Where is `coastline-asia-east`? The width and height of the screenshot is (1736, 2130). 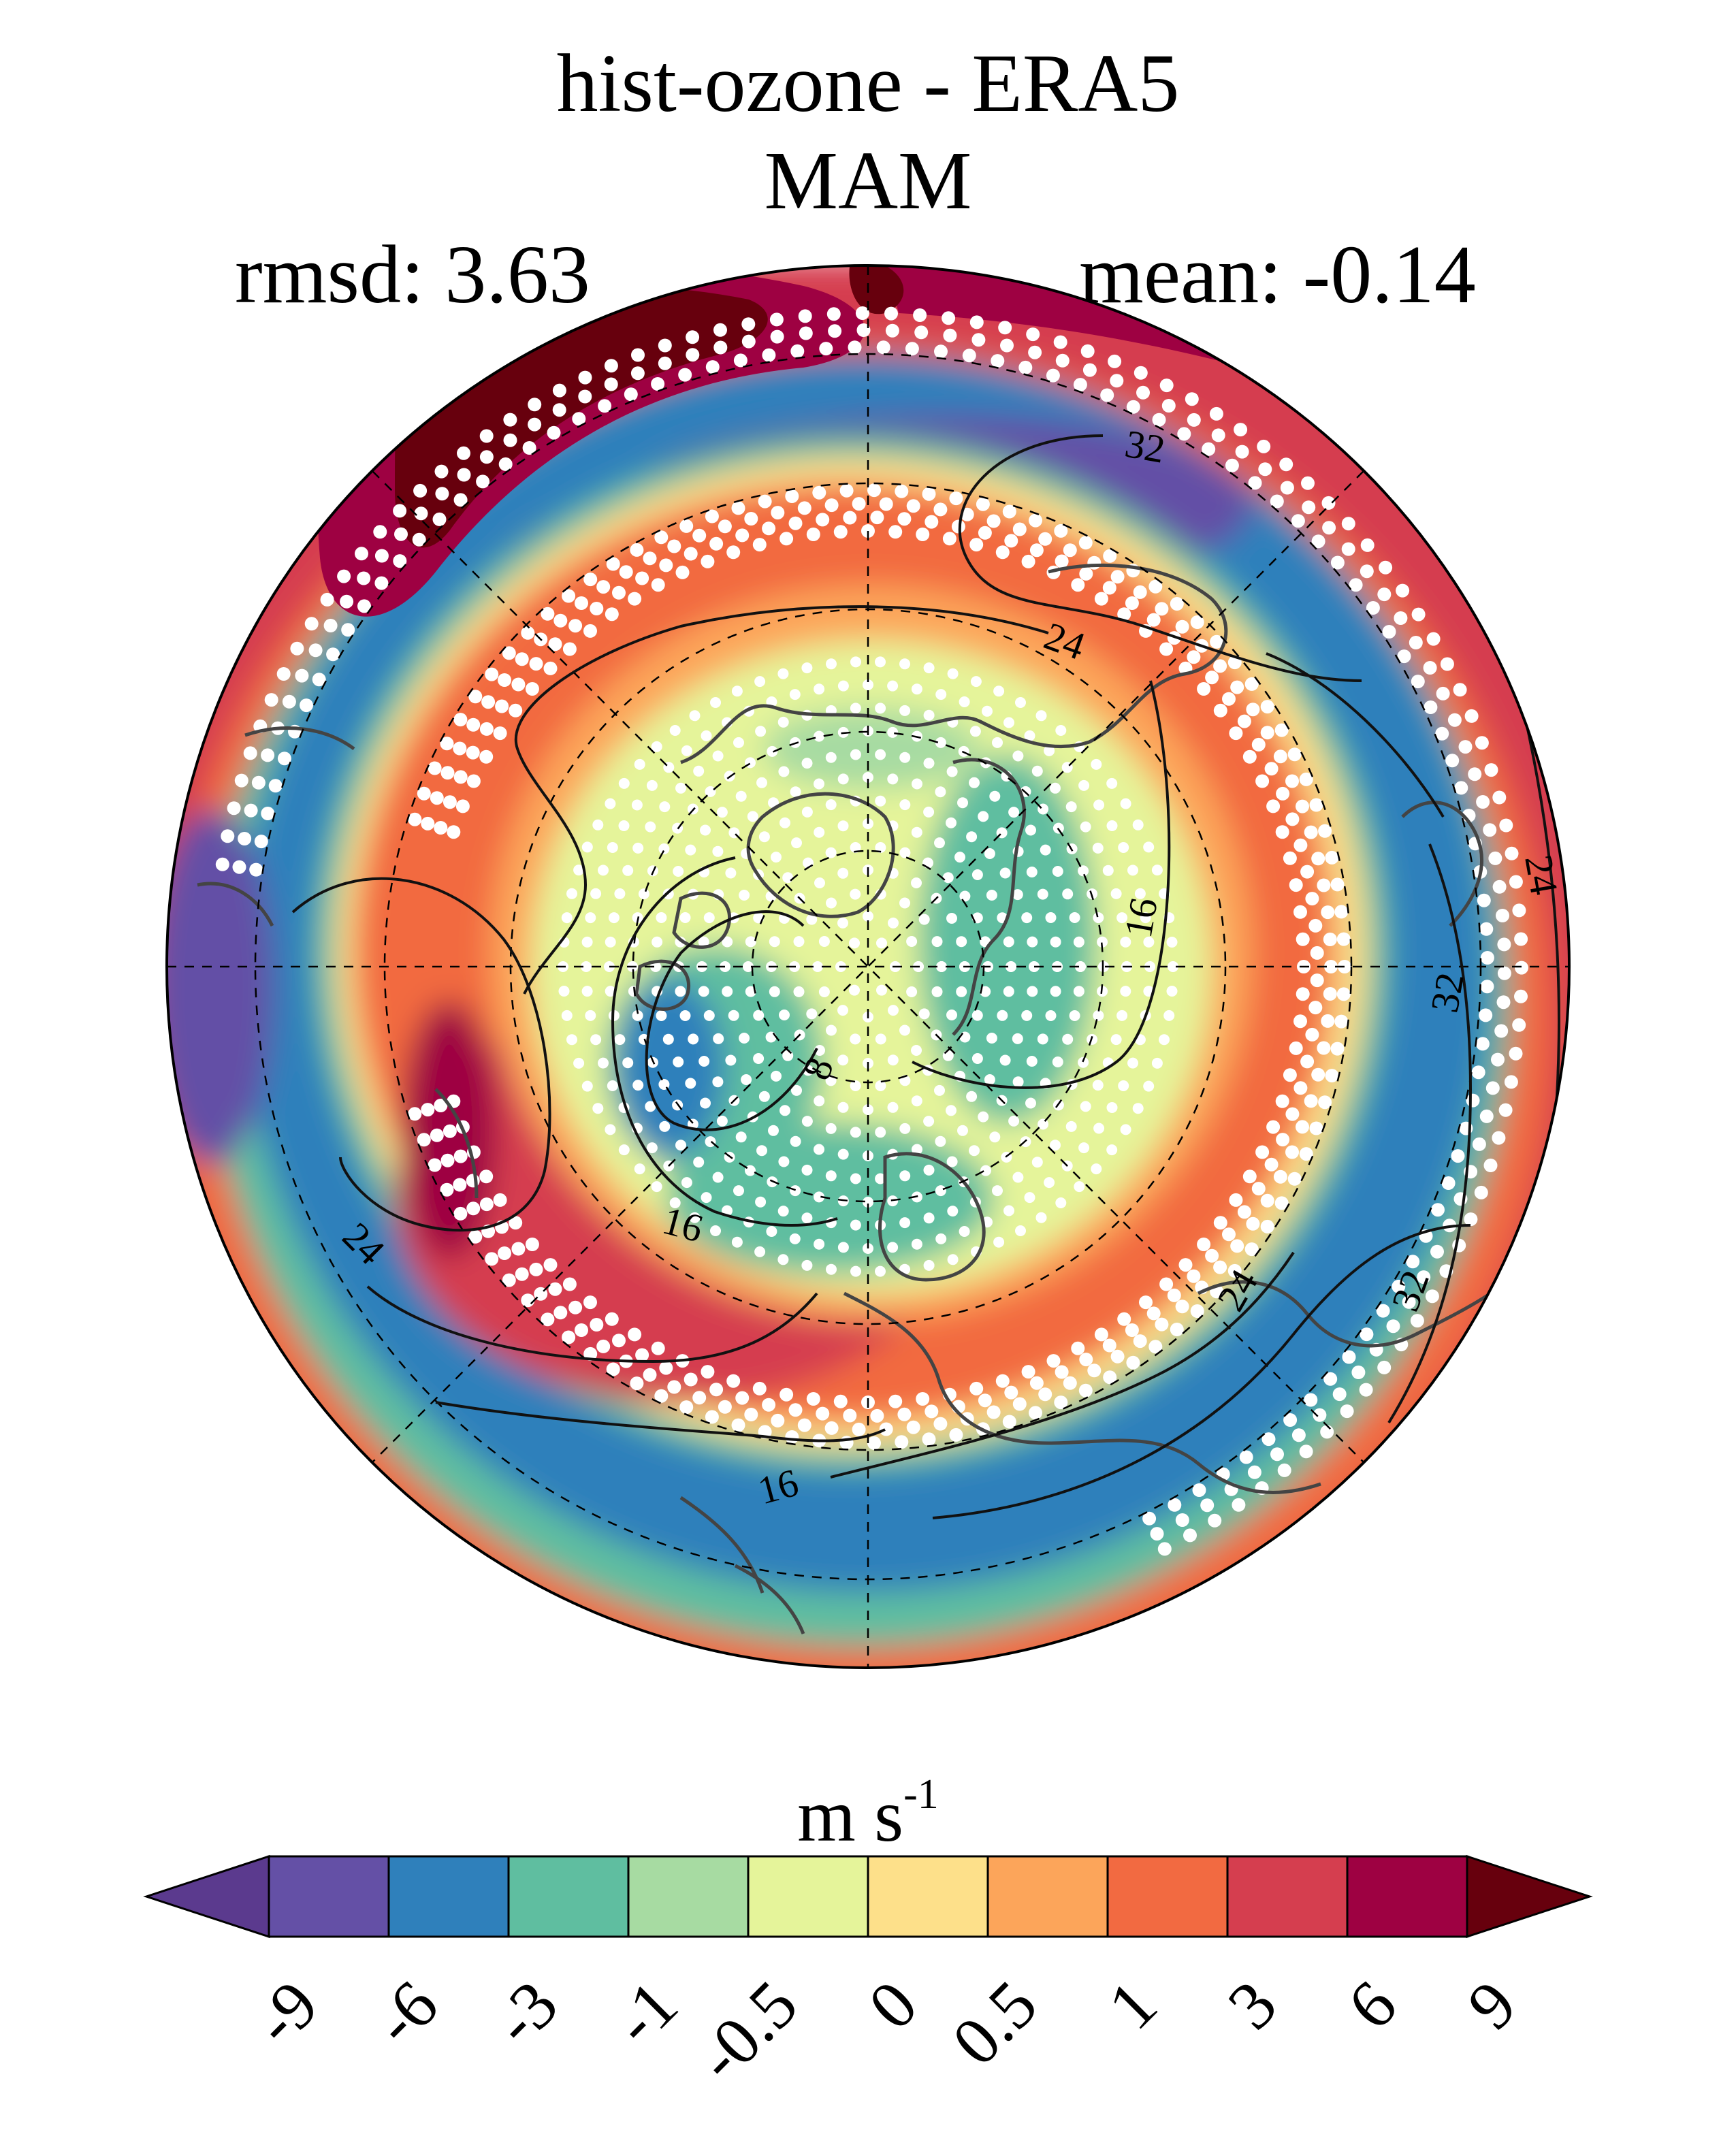 coastline-asia-east is located at coordinates (1361, 1306).